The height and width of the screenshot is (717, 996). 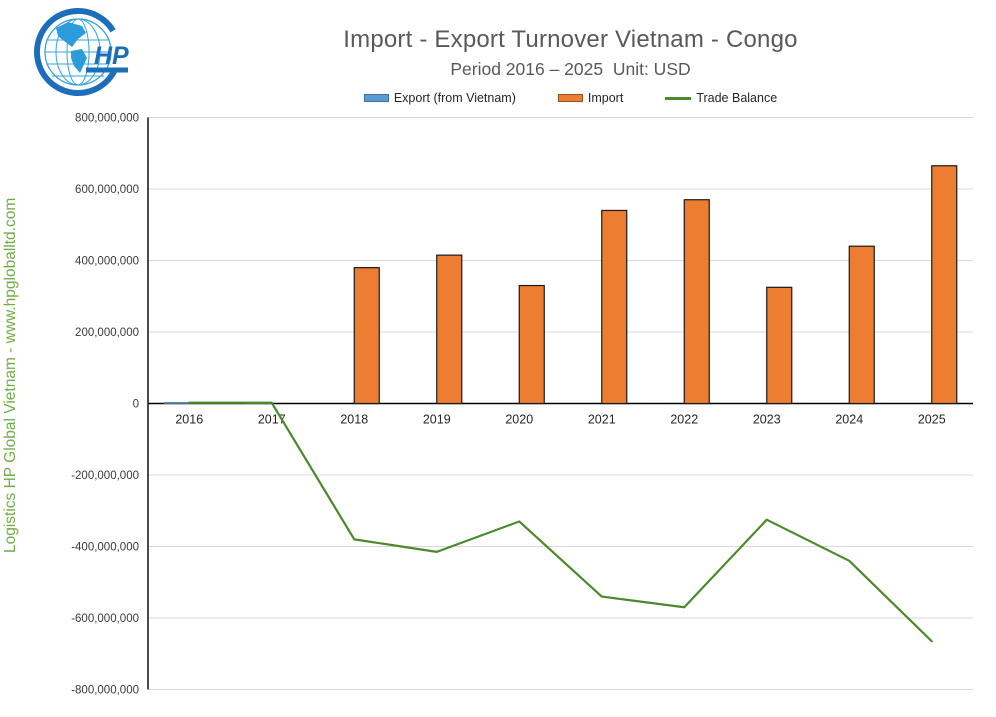 I want to click on legend-item-import: Import, so click(x=590, y=98).